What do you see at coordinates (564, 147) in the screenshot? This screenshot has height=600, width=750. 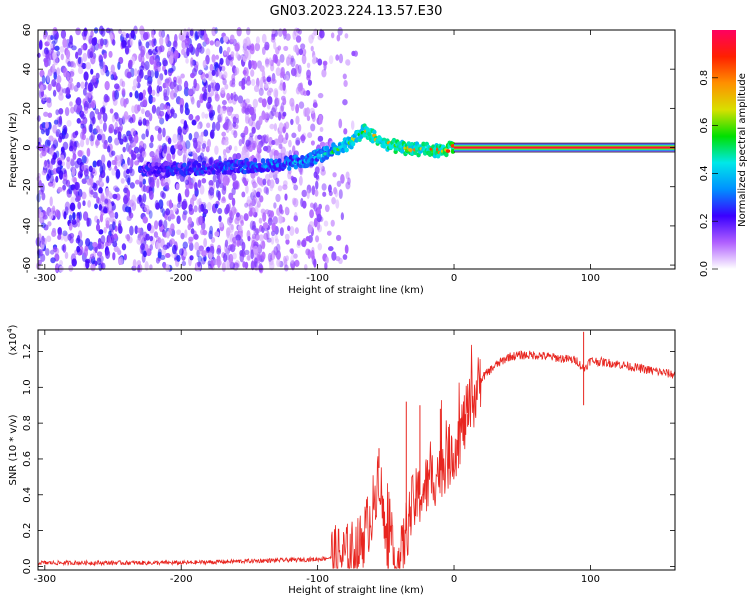 I see `ridge-steady-core` at bounding box center [564, 147].